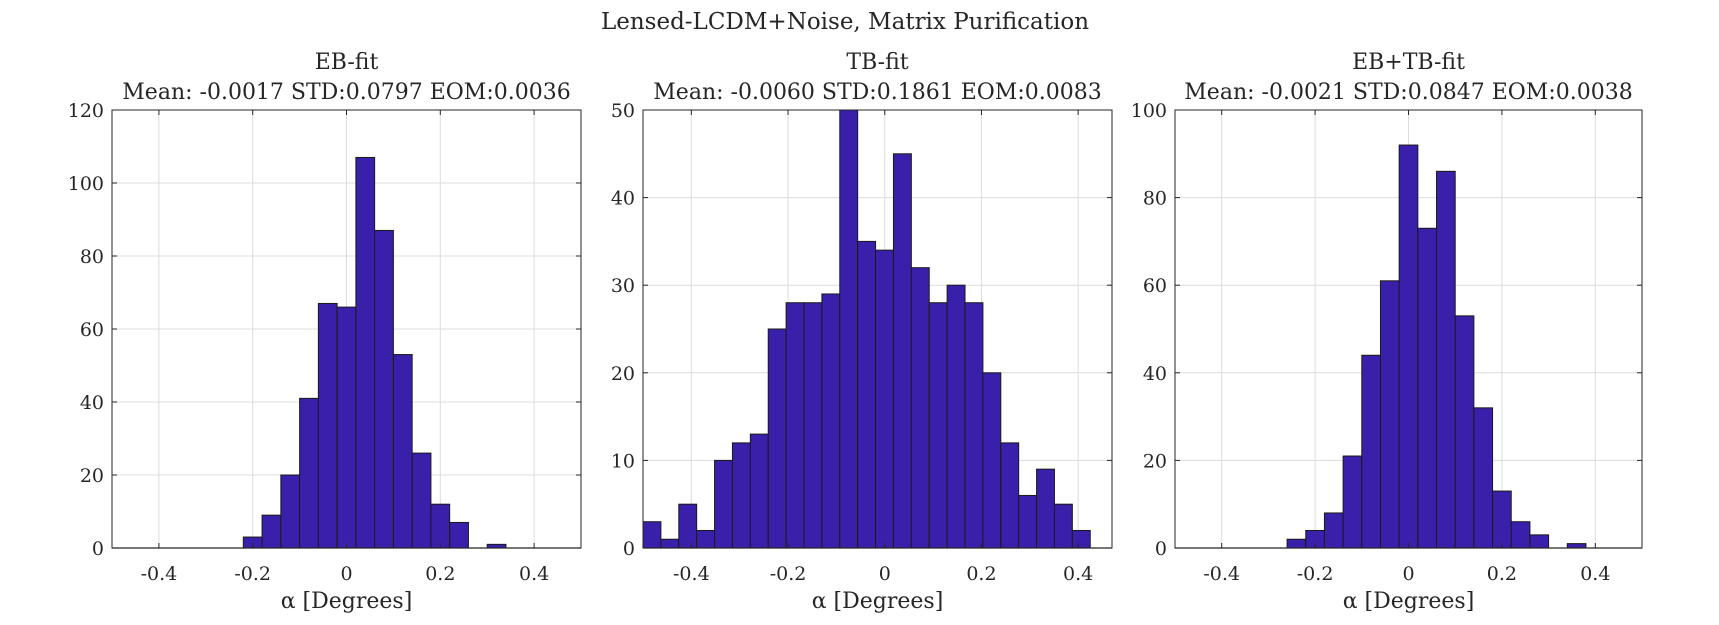 Image resolution: width=1719 pixels, height=625 pixels. I want to click on chart-subtitle: Mean: -0.0060 STD:0.1861 EOM:0.0083, so click(877, 92).